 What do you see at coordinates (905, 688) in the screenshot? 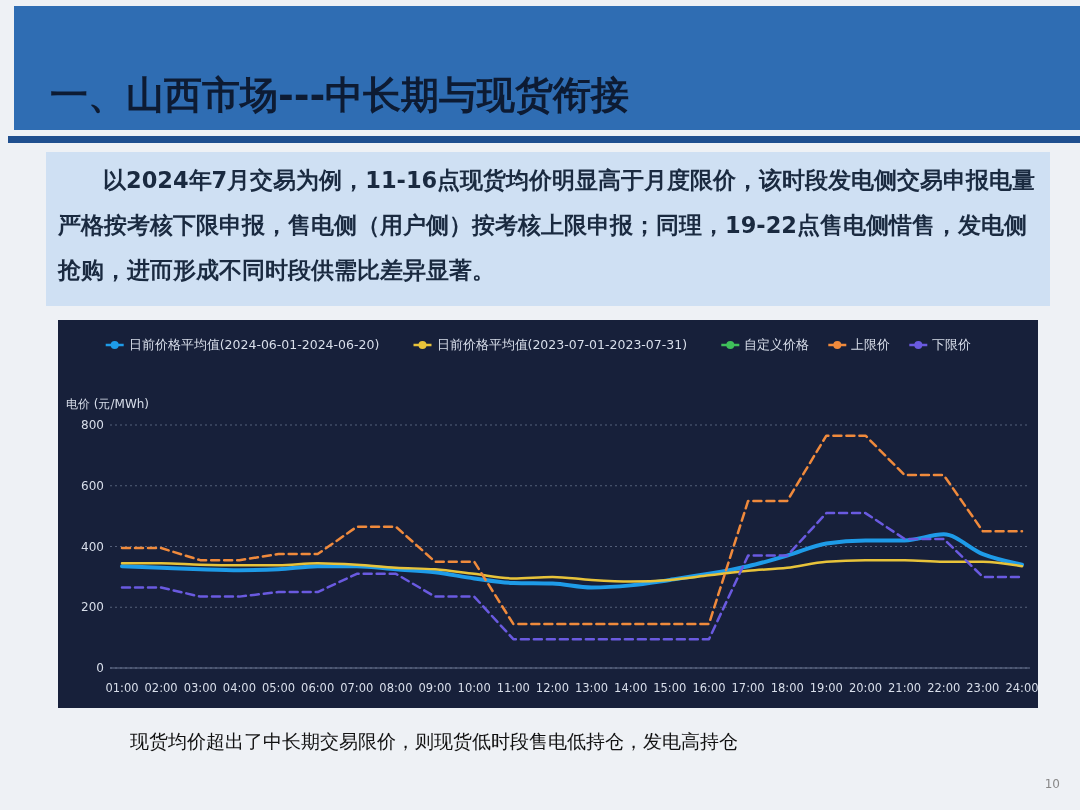
I see `x-tick-label: 21:00` at bounding box center [905, 688].